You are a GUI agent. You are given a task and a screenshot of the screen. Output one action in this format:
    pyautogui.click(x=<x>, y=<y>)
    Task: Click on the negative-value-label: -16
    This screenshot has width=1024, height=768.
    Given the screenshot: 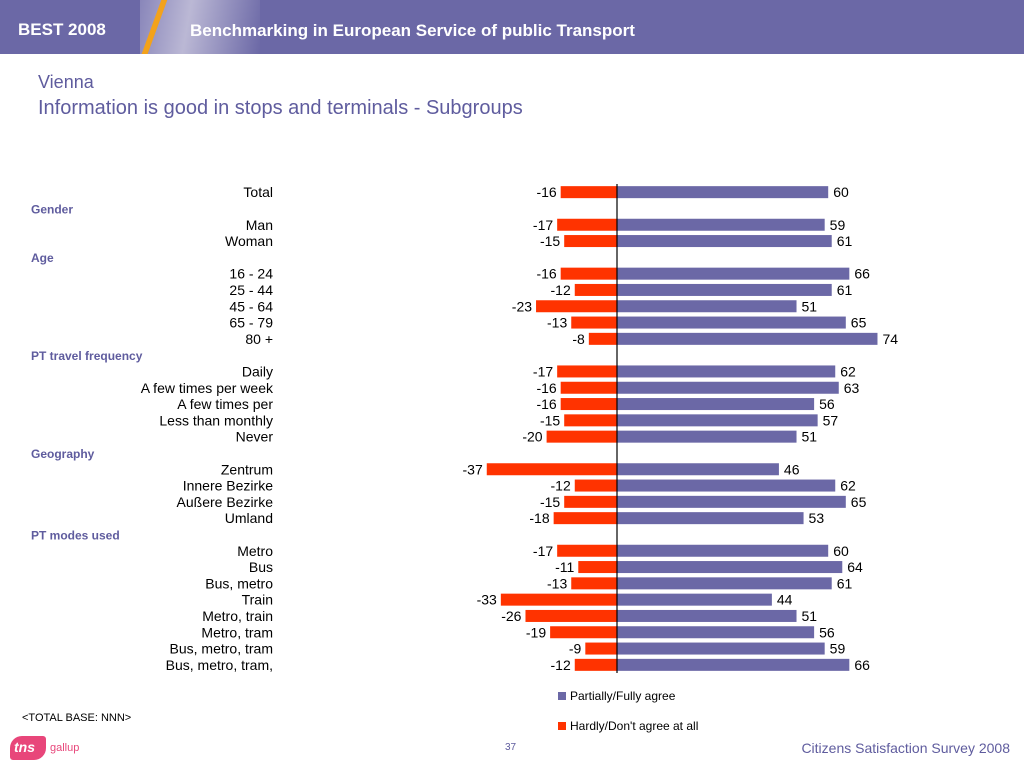 What is the action you would take?
    pyautogui.click(x=546, y=404)
    